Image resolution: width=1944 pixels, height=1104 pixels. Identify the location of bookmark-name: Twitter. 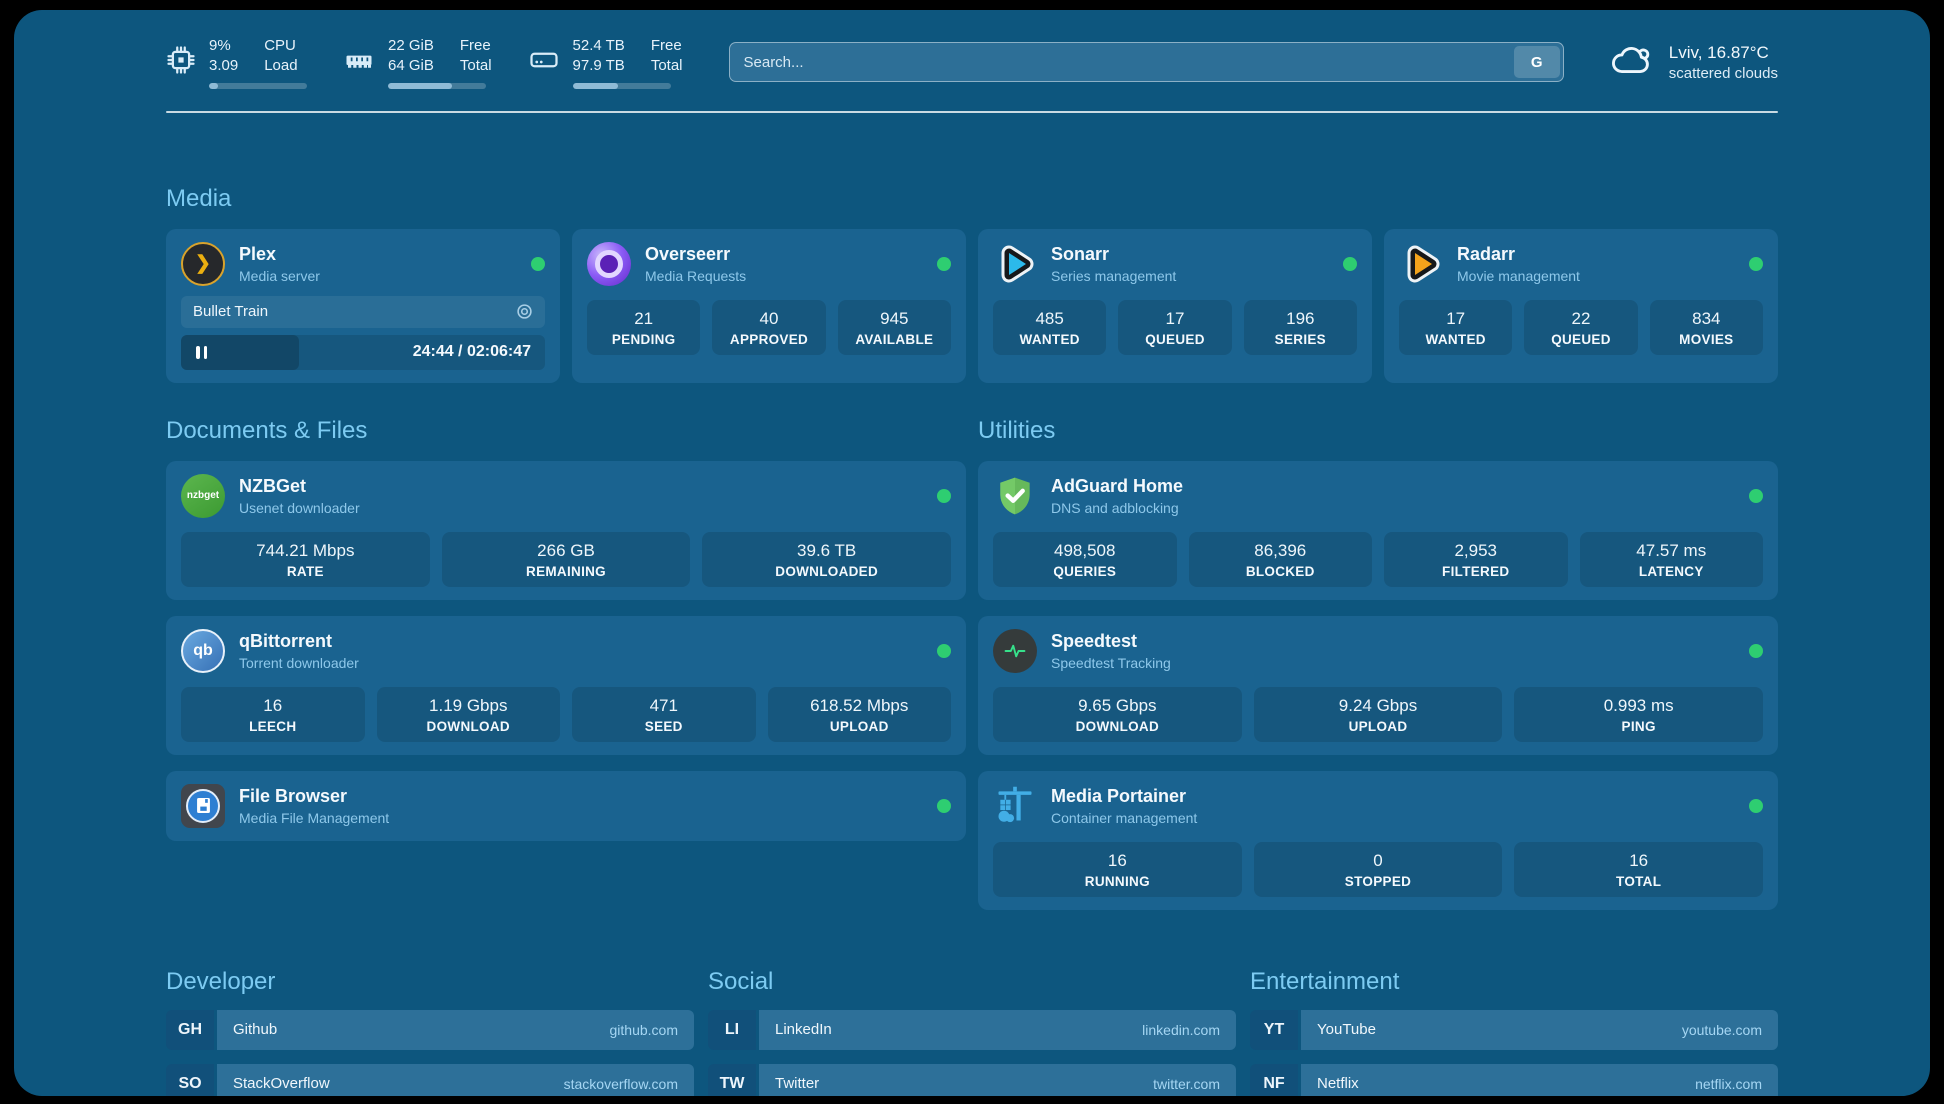
(797, 1083).